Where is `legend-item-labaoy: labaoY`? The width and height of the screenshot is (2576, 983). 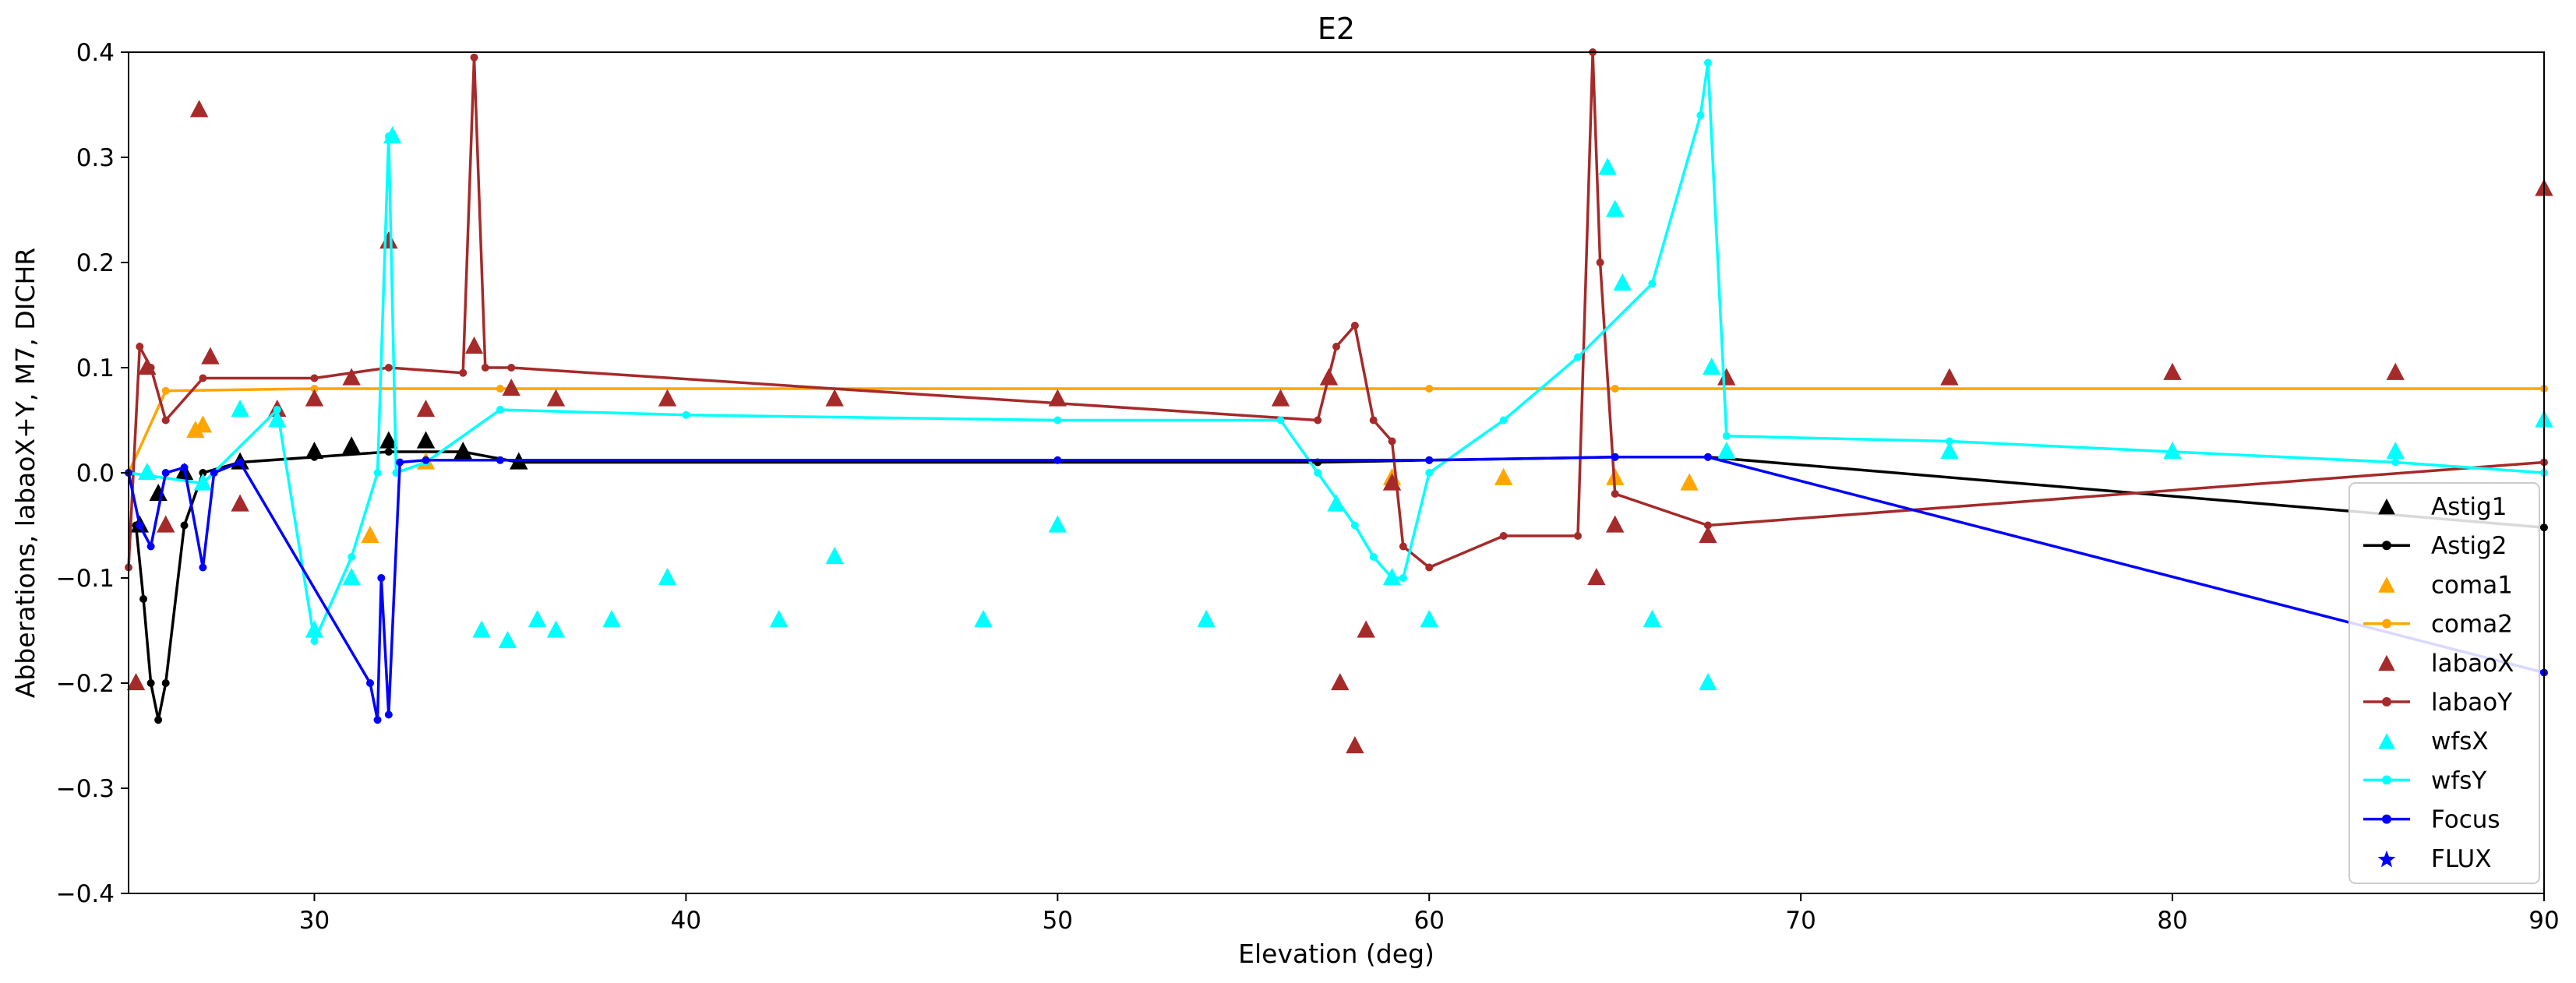
legend-item-labaoy: labaoY is located at coordinates (2437, 703).